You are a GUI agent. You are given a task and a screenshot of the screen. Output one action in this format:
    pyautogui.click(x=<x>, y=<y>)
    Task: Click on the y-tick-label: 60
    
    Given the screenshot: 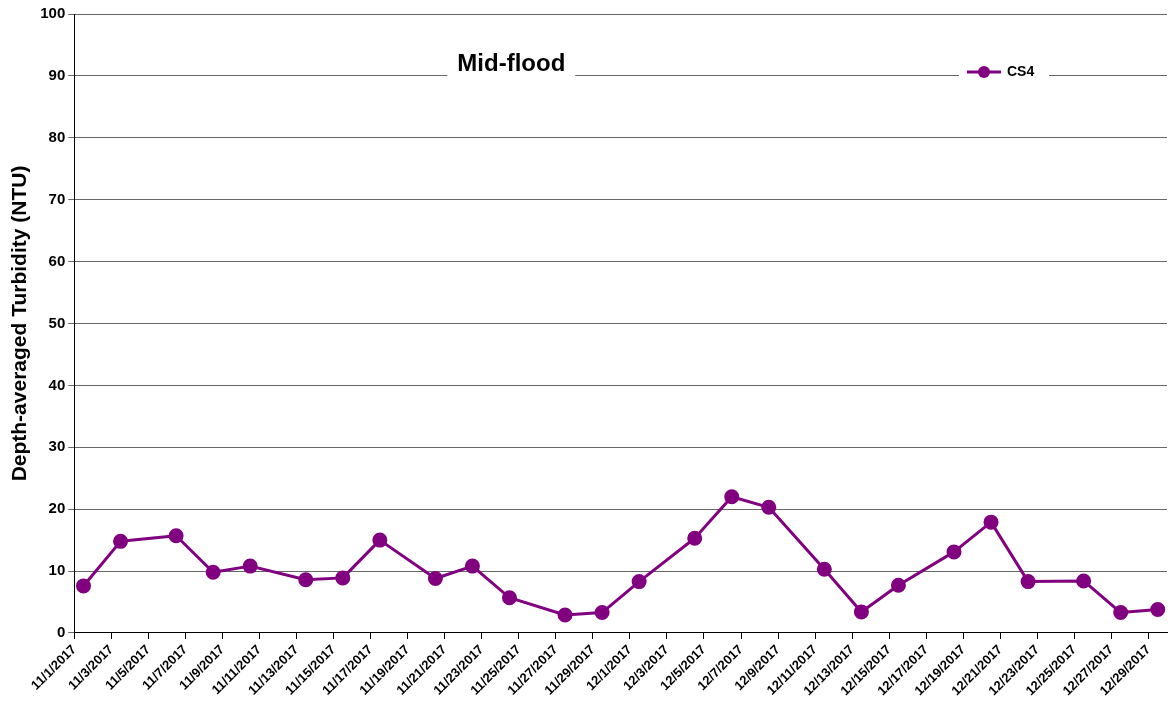 What is the action you would take?
    pyautogui.click(x=57, y=260)
    